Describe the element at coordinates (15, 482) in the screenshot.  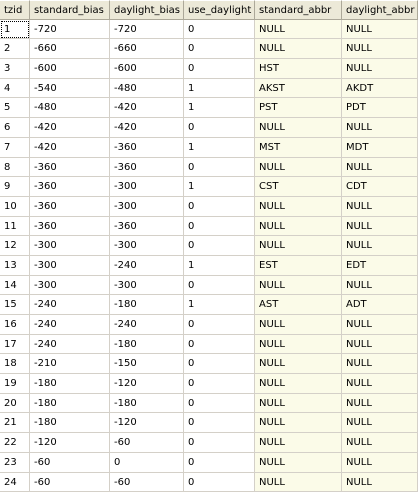
I see `cell-tzid: 24` at that location.